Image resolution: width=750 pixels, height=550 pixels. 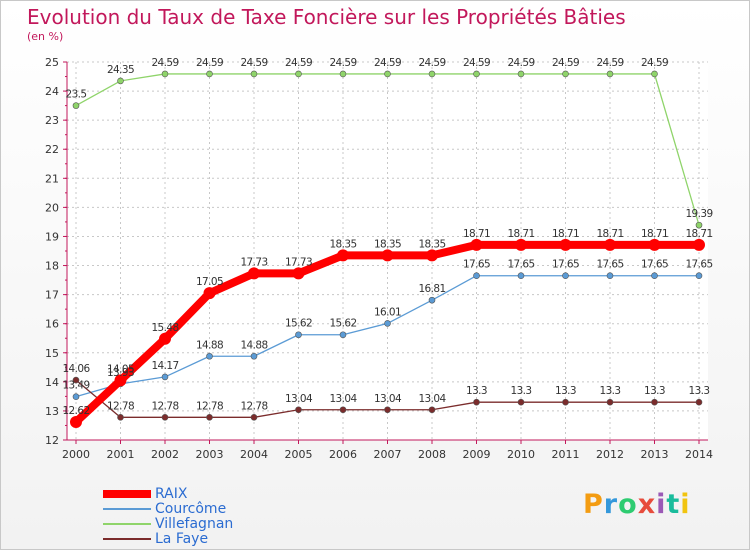 I want to click on data-label: 15.62, so click(x=298, y=324).